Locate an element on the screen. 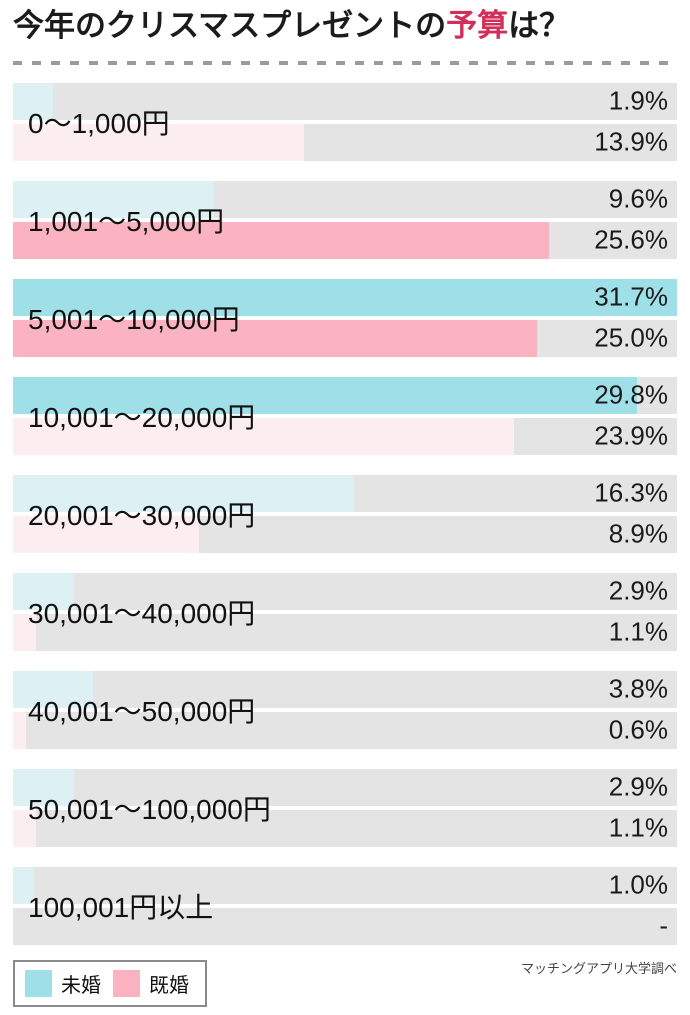  value-label-unmarried: 1.0% is located at coordinates (638, 884).